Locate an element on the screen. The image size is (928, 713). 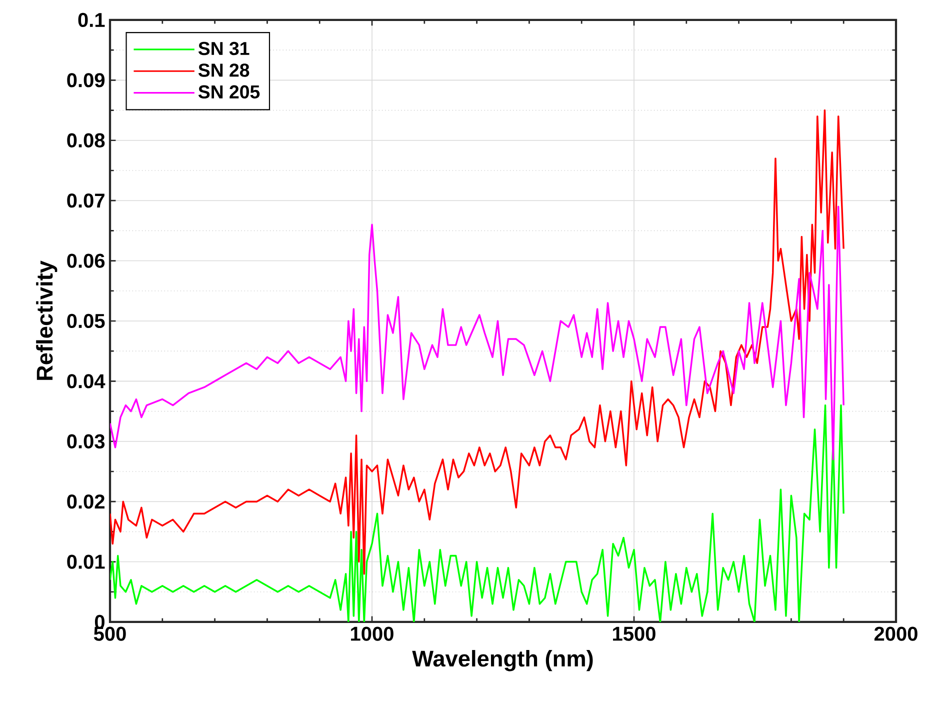
y-tick-label: 0.1 is located at coordinates (91, 20).